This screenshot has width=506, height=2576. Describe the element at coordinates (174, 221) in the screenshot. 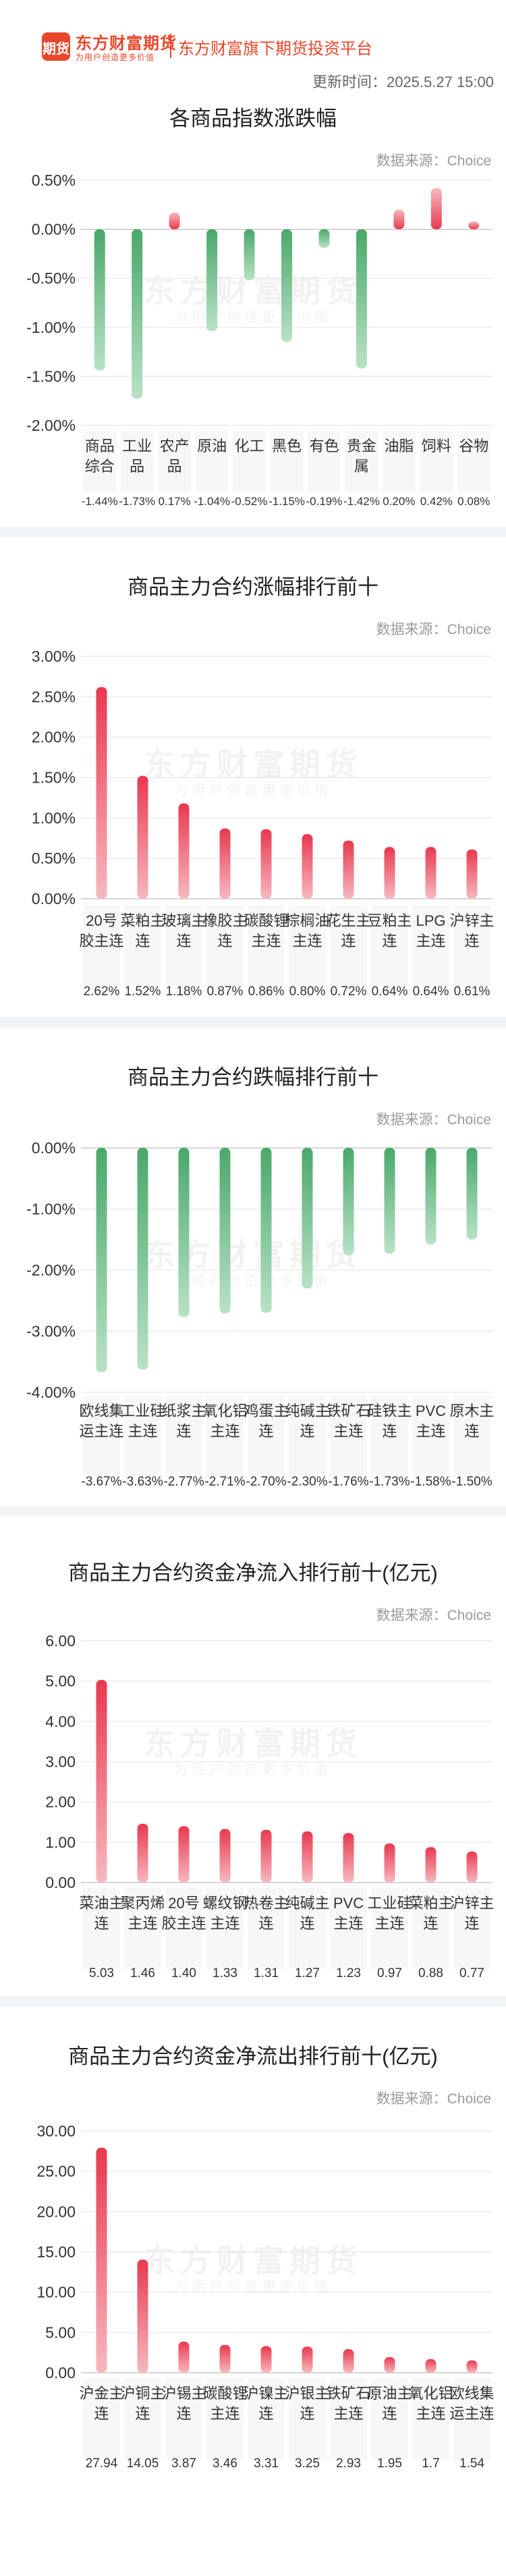

I see `bar-农产品` at that location.